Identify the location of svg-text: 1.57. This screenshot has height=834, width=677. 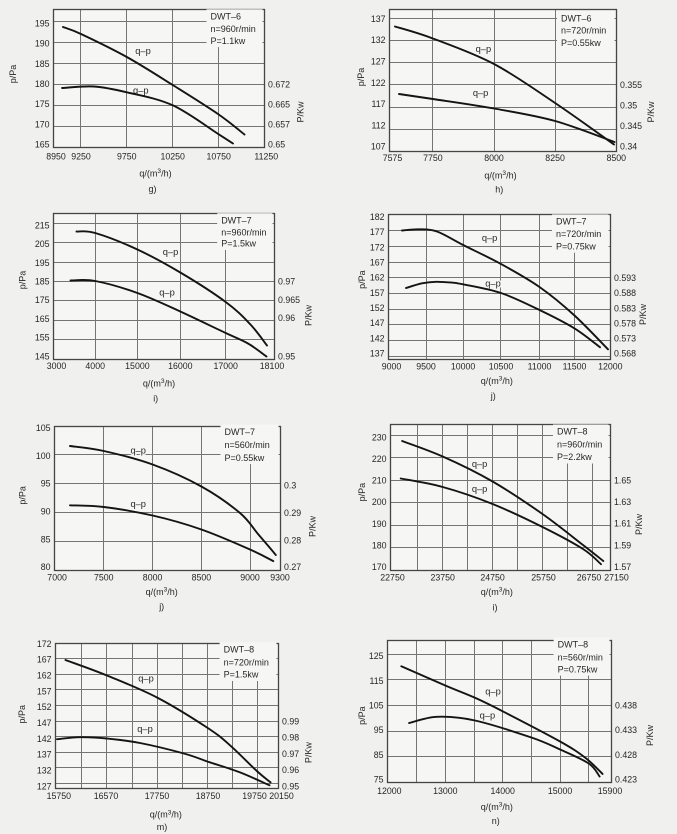
(622, 567).